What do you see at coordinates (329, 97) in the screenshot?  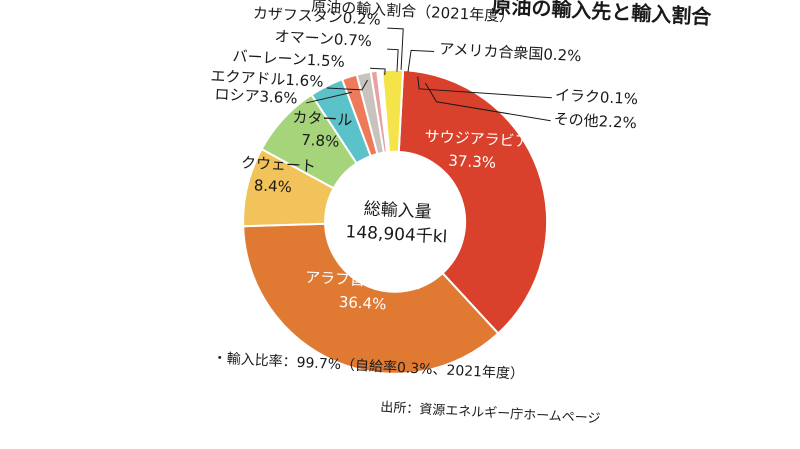 I see `leader-russia` at bounding box center [329, 97].